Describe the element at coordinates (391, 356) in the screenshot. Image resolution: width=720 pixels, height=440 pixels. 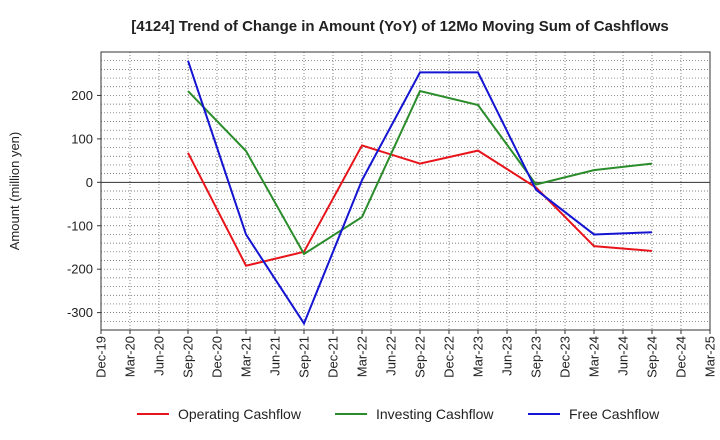
I see `x-tick-label: Jun-22` at that location.